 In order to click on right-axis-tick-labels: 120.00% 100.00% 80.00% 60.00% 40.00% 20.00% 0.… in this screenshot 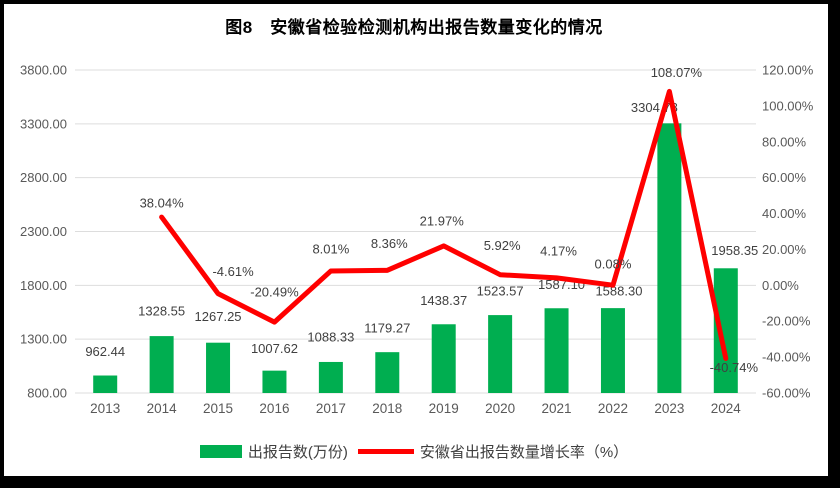, I will do `click(788, 232)`.